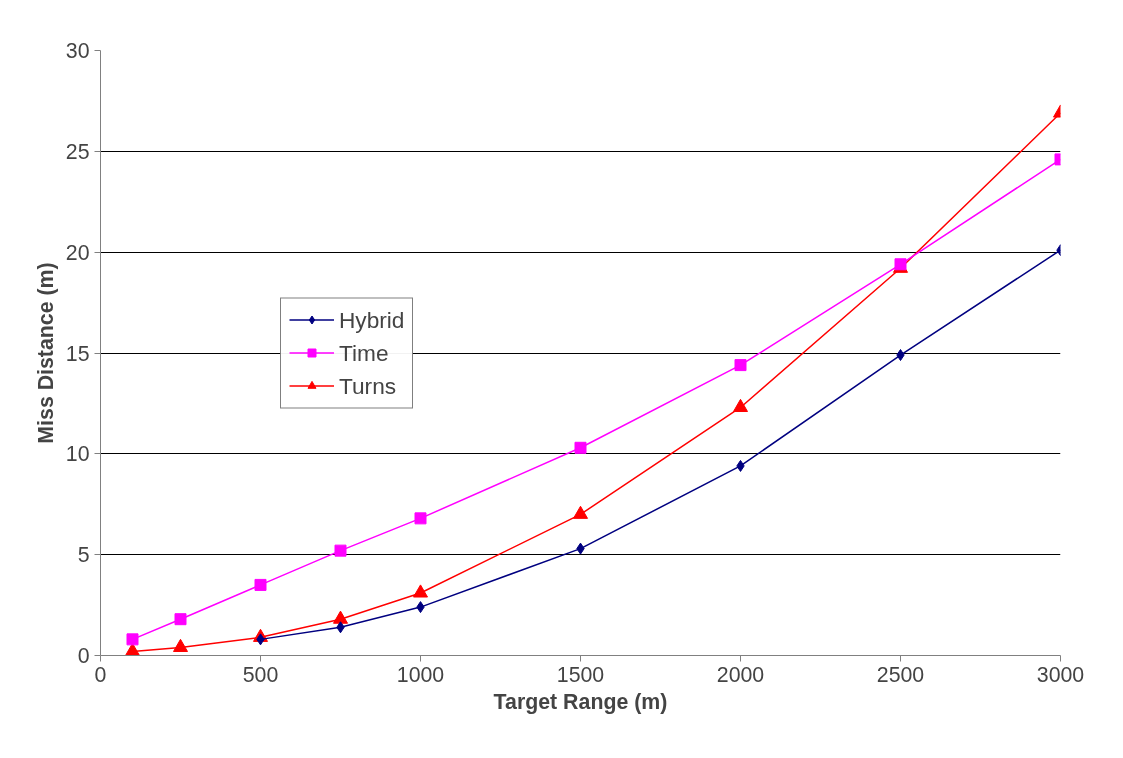 The height and width of the screenshot is (758, 1123). Describe the element at coordinates (77, 252) in the screenshot. I see `y-tick-label: 20` at that location.